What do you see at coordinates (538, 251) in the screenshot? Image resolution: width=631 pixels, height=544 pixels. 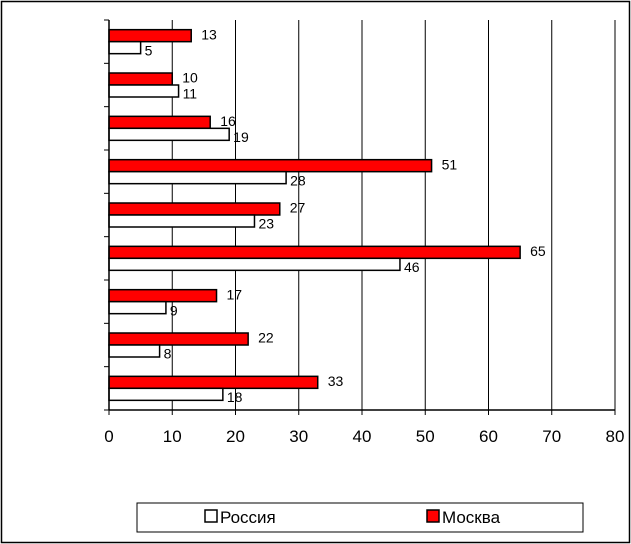 I see `data-label-moskva-5: 65` at bounding box center [538, 251].